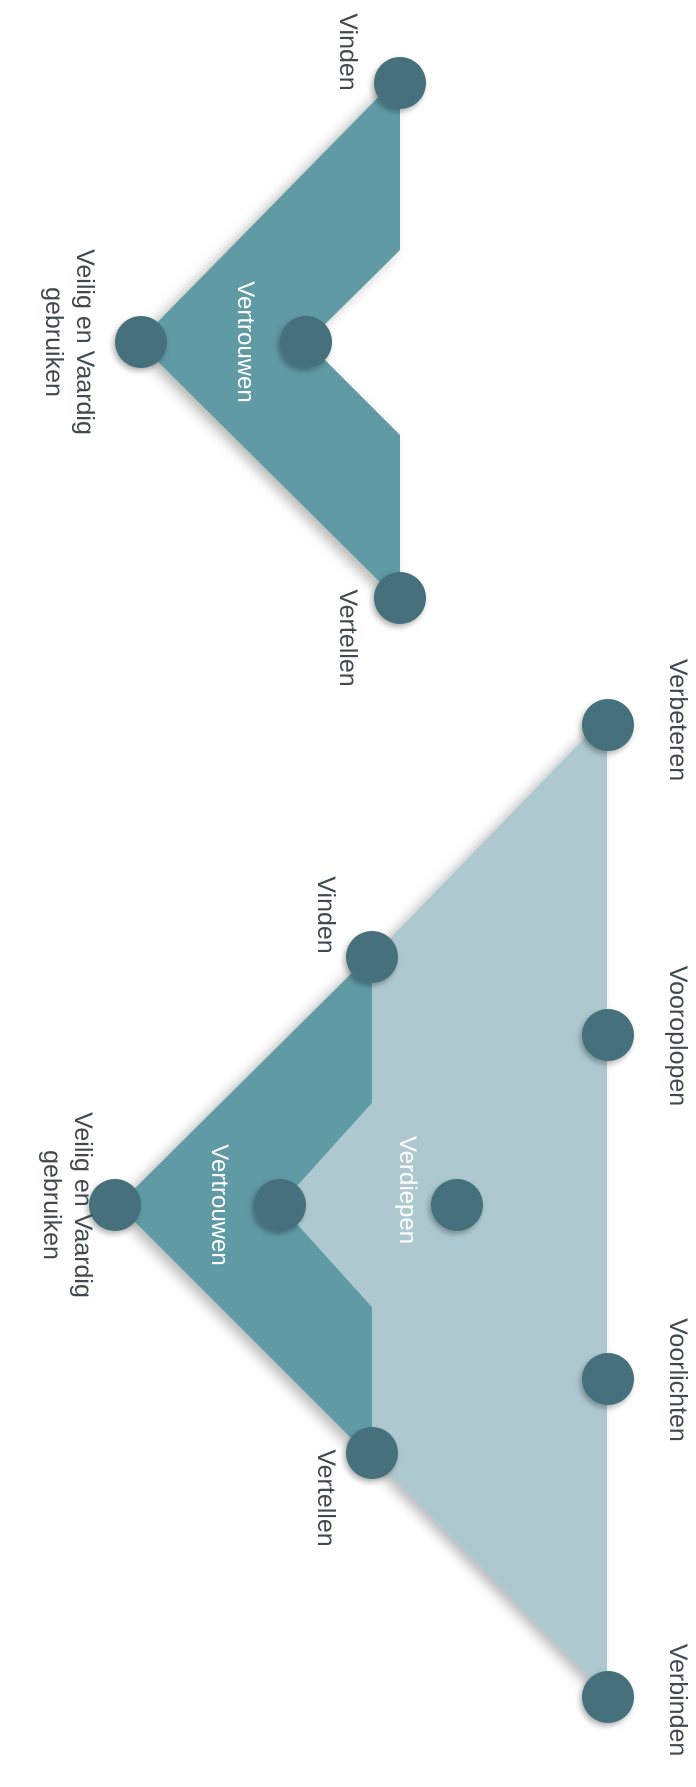  Describe the element at coordinates (85, 342) in the screenshot. I see `top-label-veilig-line1: Veilig en Vaardig` at that location.